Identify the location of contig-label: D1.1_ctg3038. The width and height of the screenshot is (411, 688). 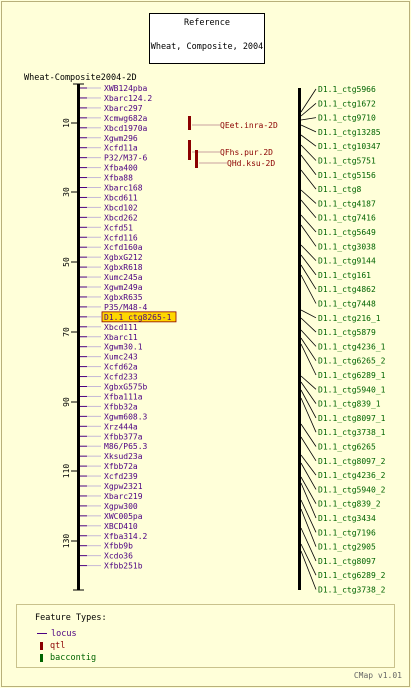
(347, 246).